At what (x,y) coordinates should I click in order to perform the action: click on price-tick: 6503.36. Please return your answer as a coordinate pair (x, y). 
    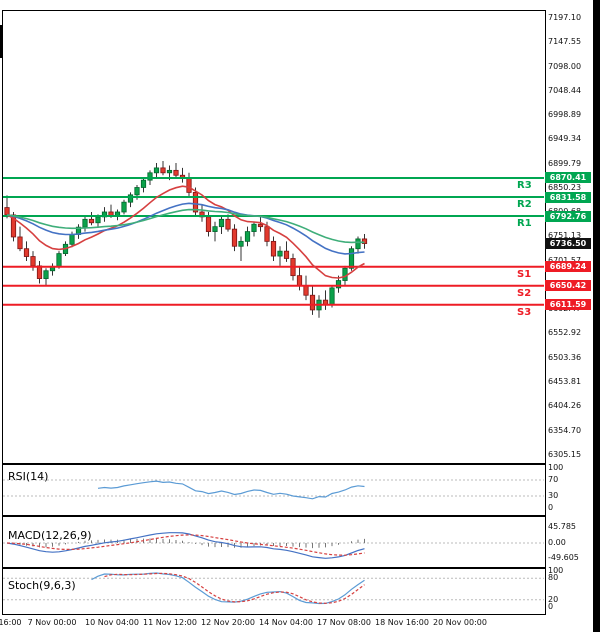
    Looking at the image, I should click on (565, 357).